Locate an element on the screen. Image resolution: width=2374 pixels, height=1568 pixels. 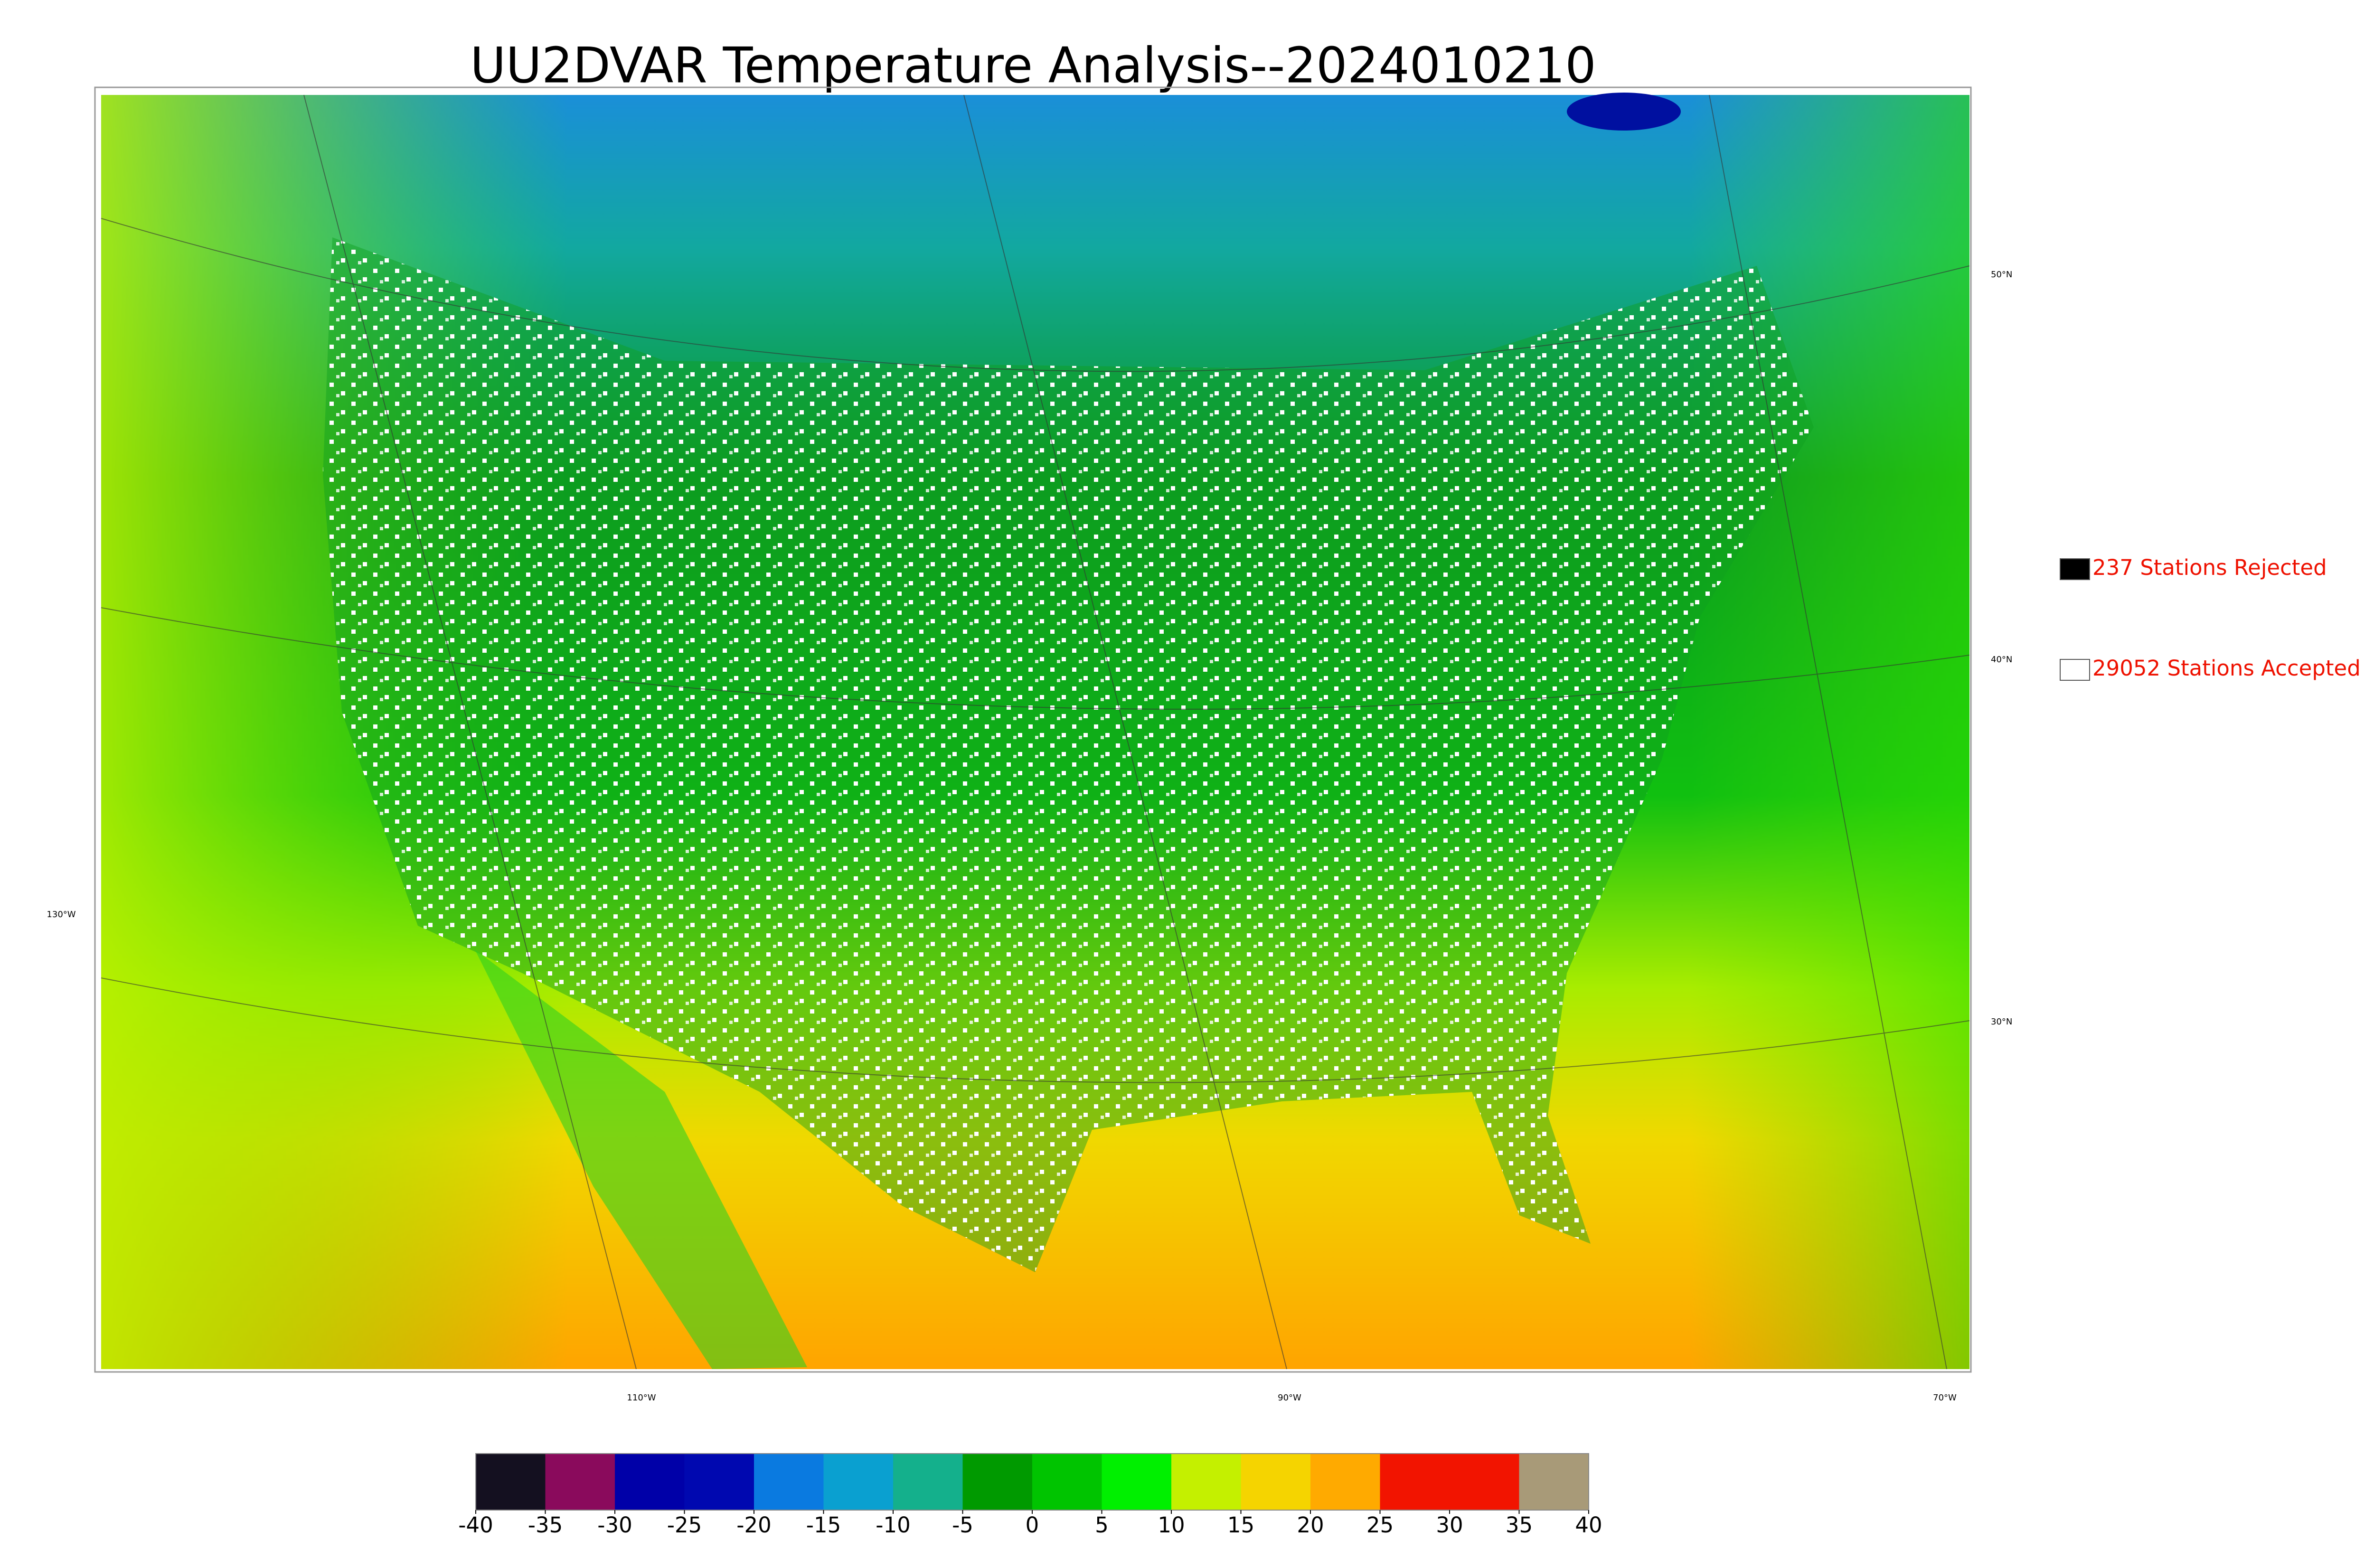
colorbar-tick-label: -20 is located at coordinates (754, 1525).